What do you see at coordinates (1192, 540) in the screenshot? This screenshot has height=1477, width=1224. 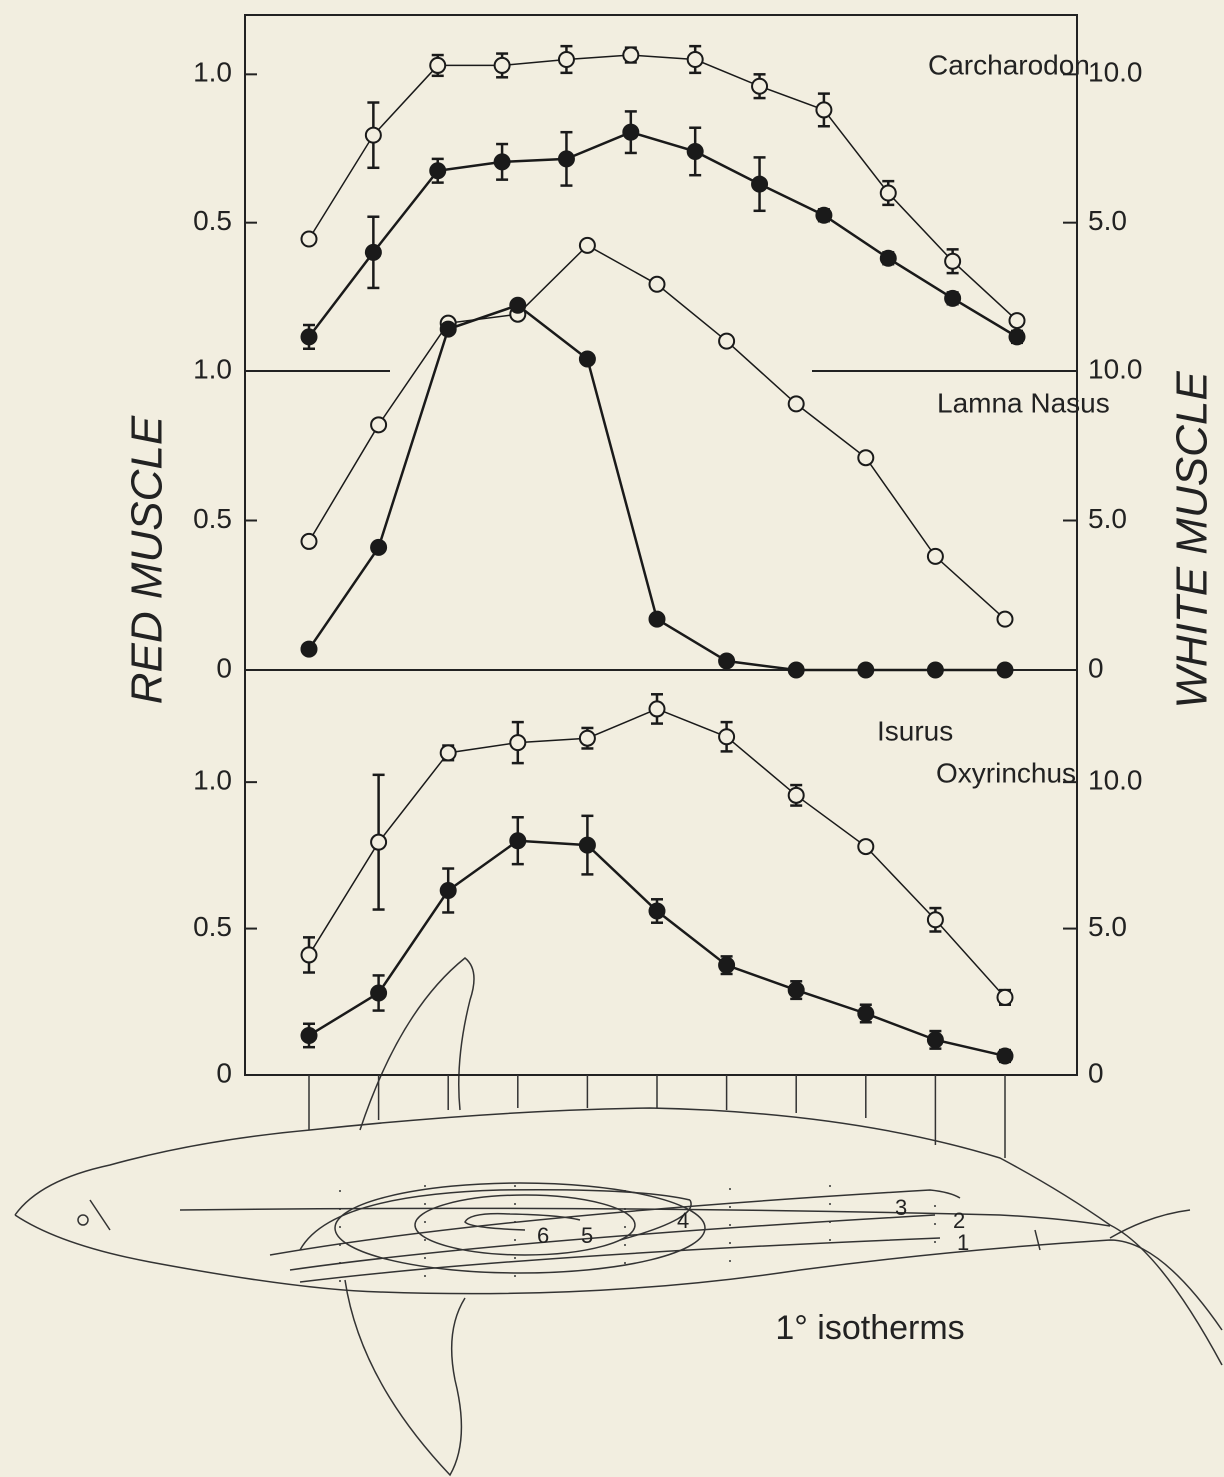 I see `y2-axis-label: WHITE MUSCLE` at bounding box center [1192, 540].